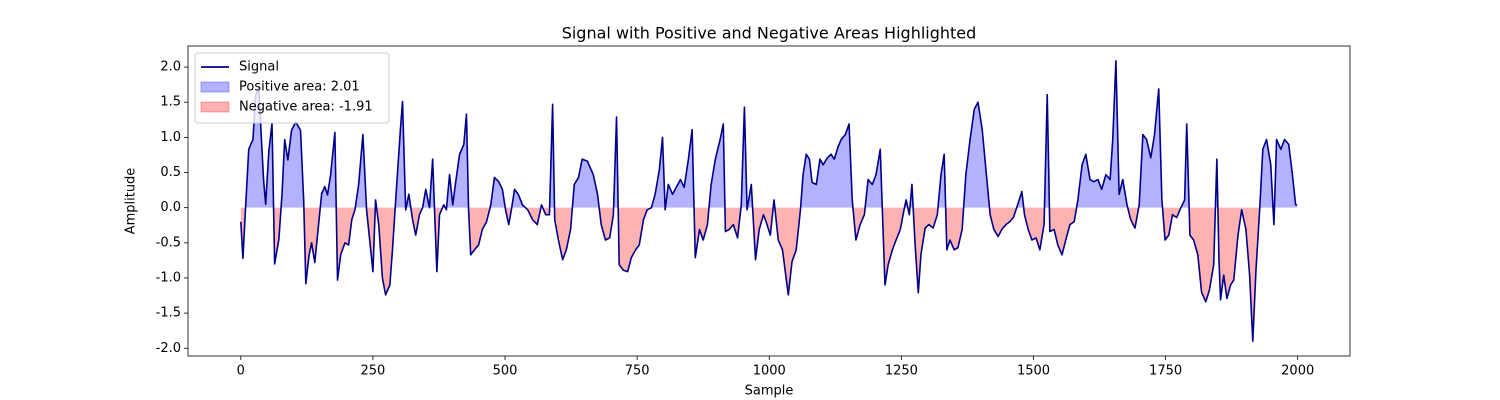 This screenshot has width=1500, height=400. I want to click on y-tick-label: 1.5, so click(170, 102).